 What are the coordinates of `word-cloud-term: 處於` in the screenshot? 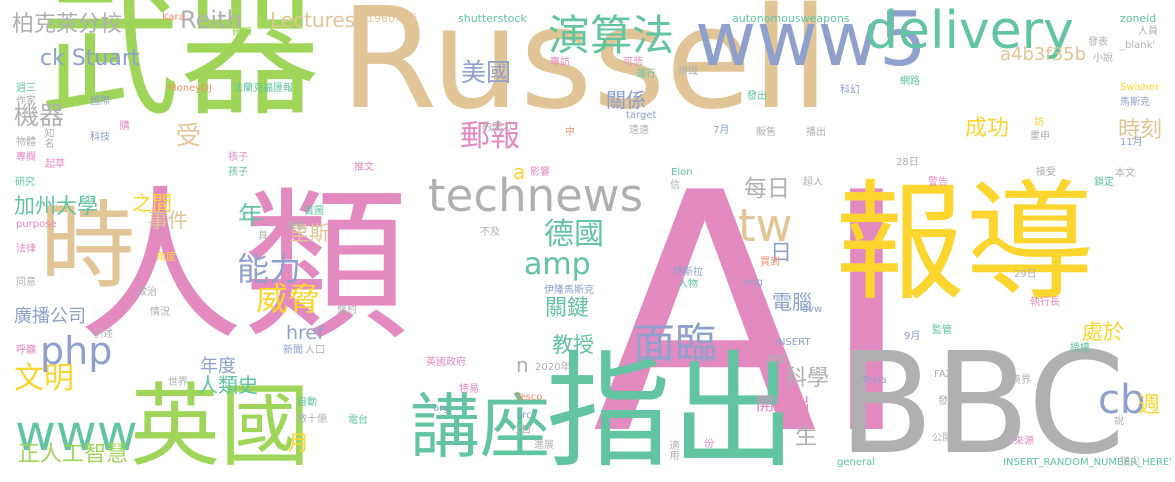 It's located at (1103, 332).